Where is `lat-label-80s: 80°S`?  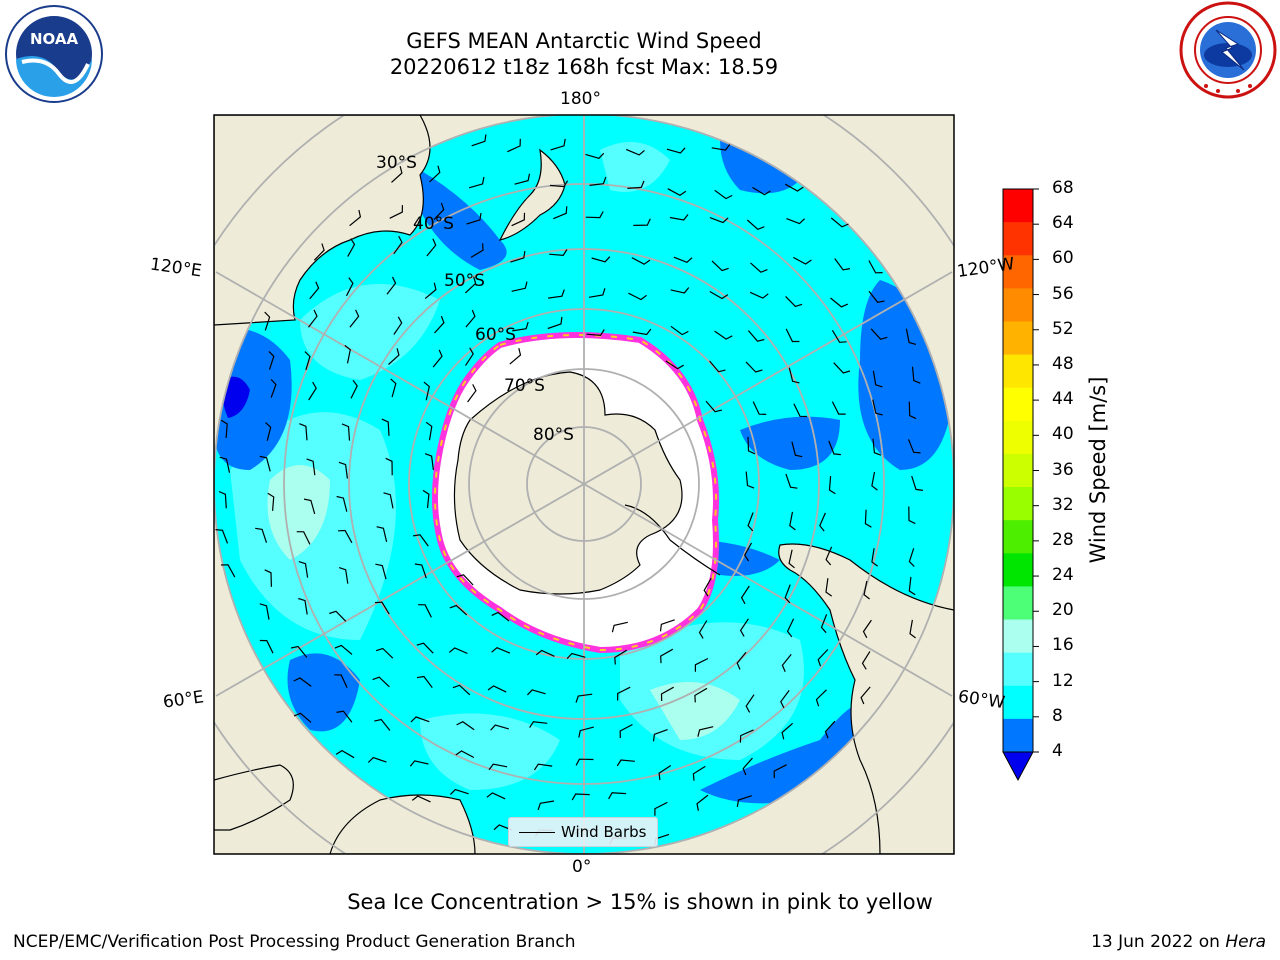
lat-label-80s: 80°S is located at coordinates (553, 435).